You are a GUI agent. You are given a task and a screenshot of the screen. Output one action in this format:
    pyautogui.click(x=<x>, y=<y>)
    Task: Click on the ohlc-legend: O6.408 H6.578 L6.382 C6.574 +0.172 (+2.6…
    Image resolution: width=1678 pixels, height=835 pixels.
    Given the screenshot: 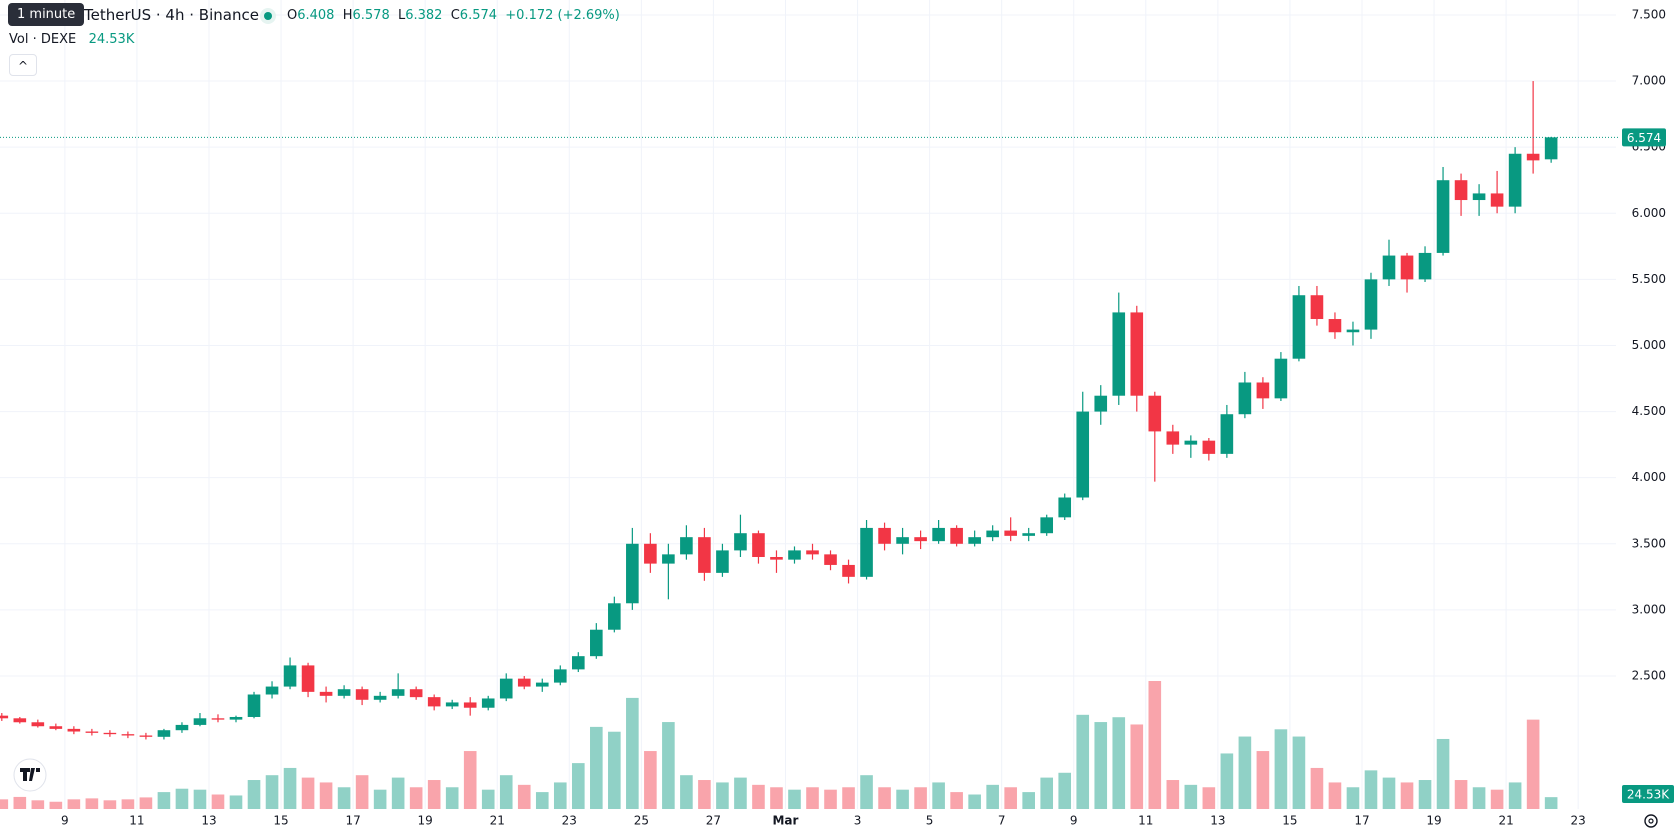 What is the action you would take?
    pyautogui.click(x=453, y=15)
    